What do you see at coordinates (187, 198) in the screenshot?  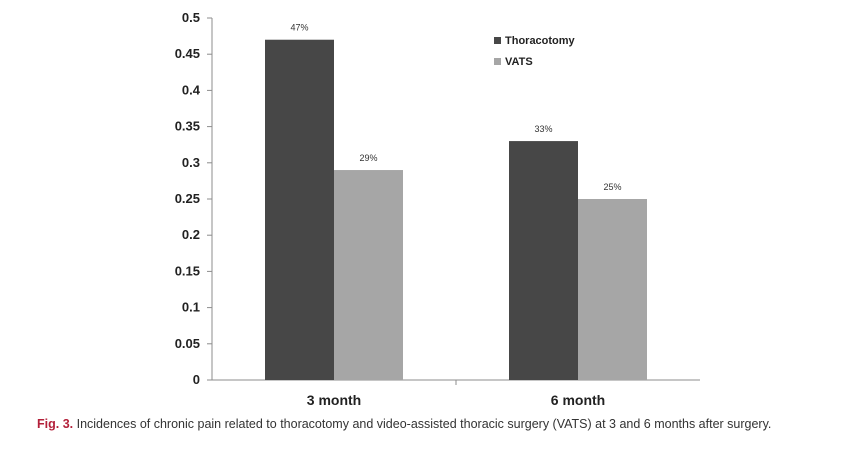 I see `y-tick-label: 0.25` at bounding box center [187, 198].